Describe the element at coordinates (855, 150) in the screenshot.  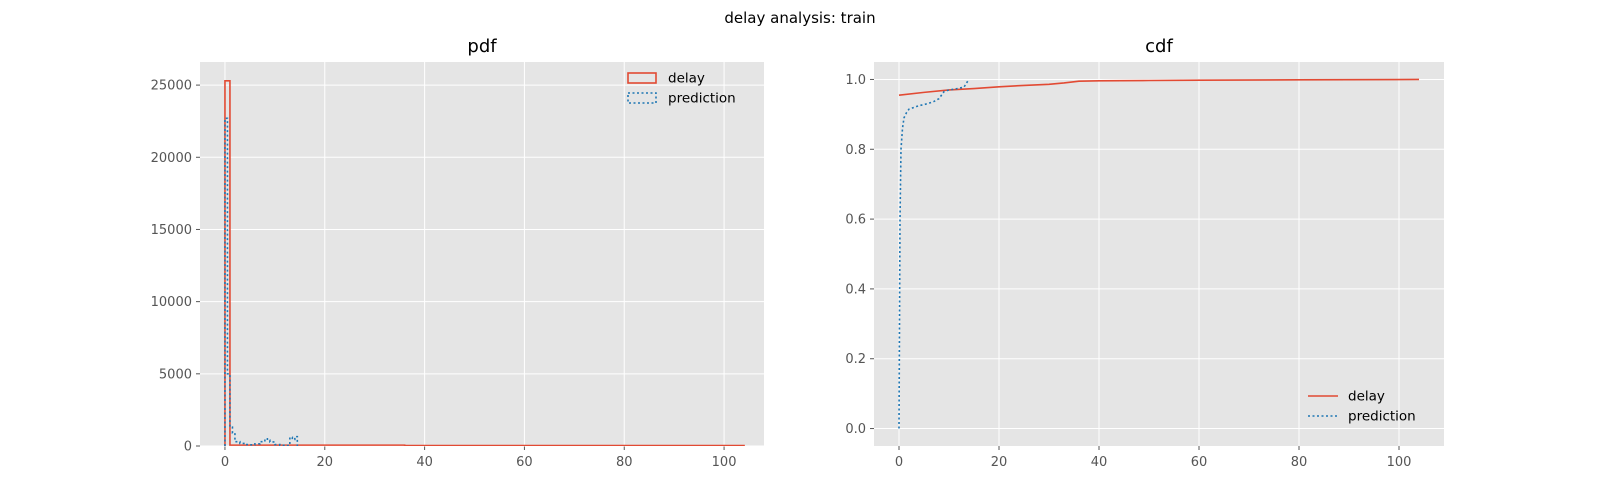
I see `cdf-y-tick-label: 0.8` at that location.